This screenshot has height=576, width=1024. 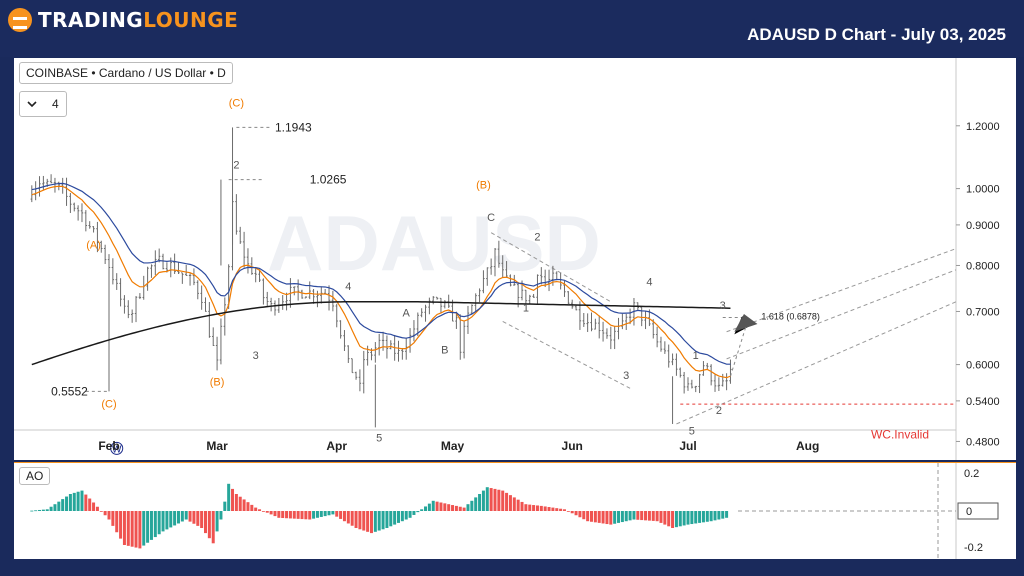 I want to click on projection-channel-upper, so click(x=841, y=290).